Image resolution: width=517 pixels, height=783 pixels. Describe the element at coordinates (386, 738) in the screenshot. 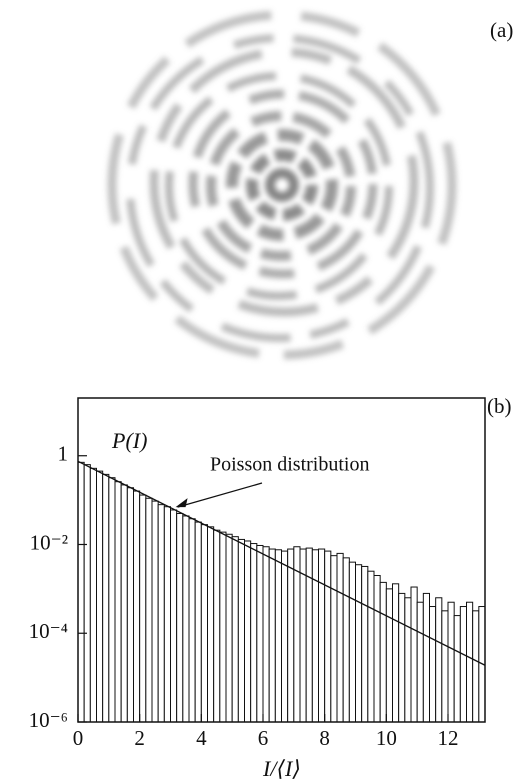

I see `x-tick-label: 10` at that location.